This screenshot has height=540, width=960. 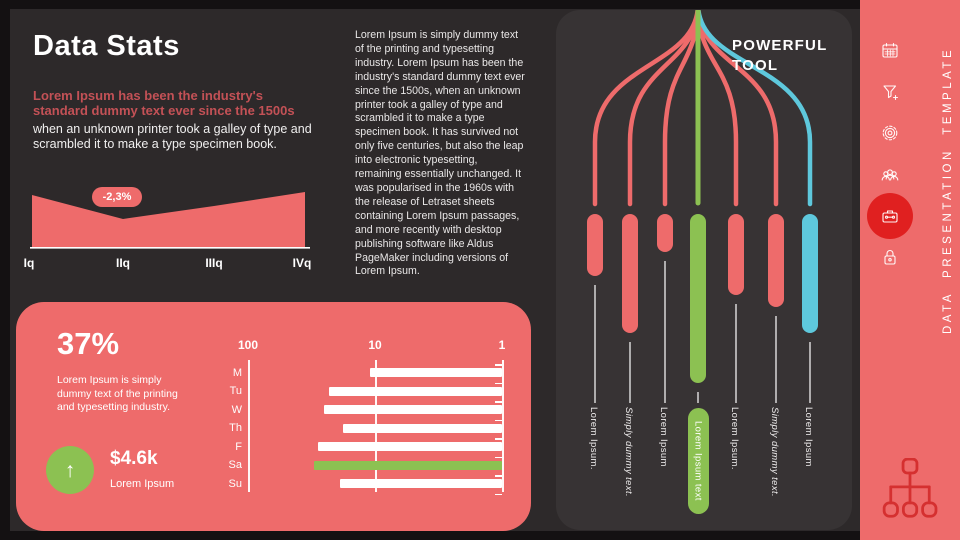 I want to click on day-label: Tu, so click(x=235, y=391).